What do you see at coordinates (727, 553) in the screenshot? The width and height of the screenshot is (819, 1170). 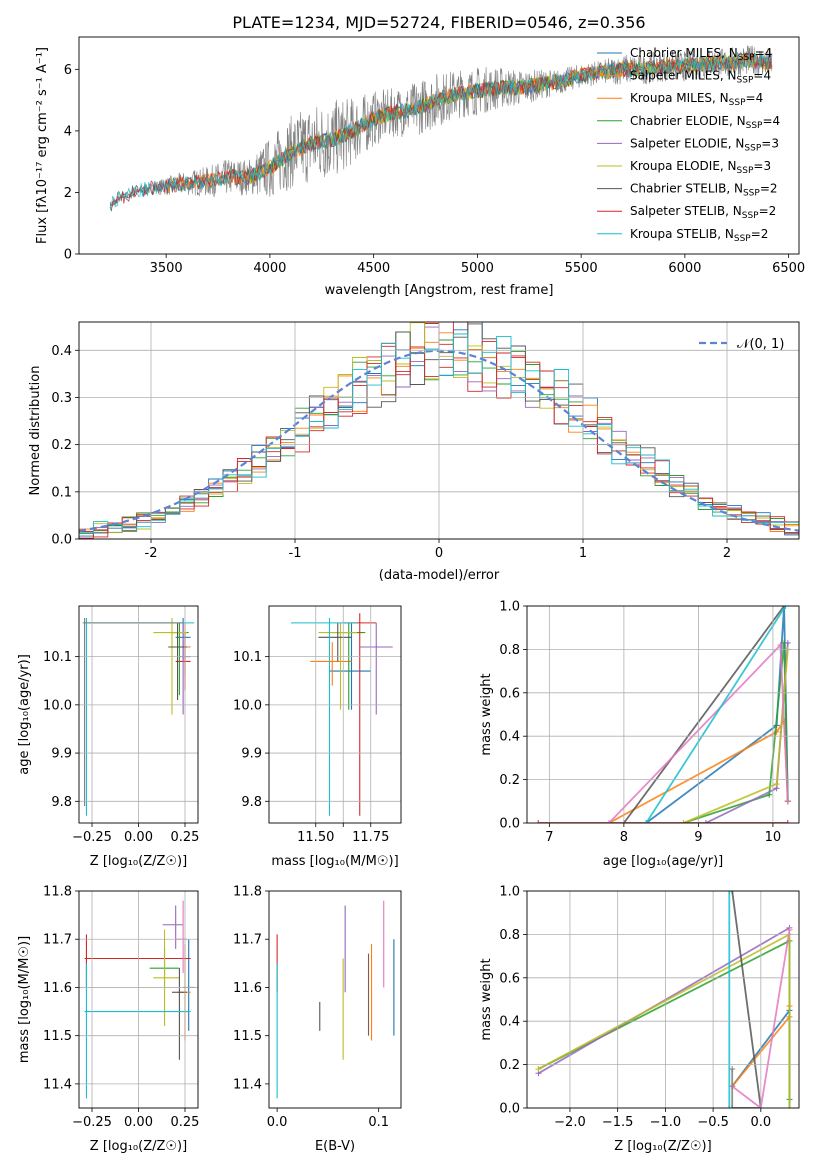 I see `x-tick-label: 2` at bounding box center [727, 553].